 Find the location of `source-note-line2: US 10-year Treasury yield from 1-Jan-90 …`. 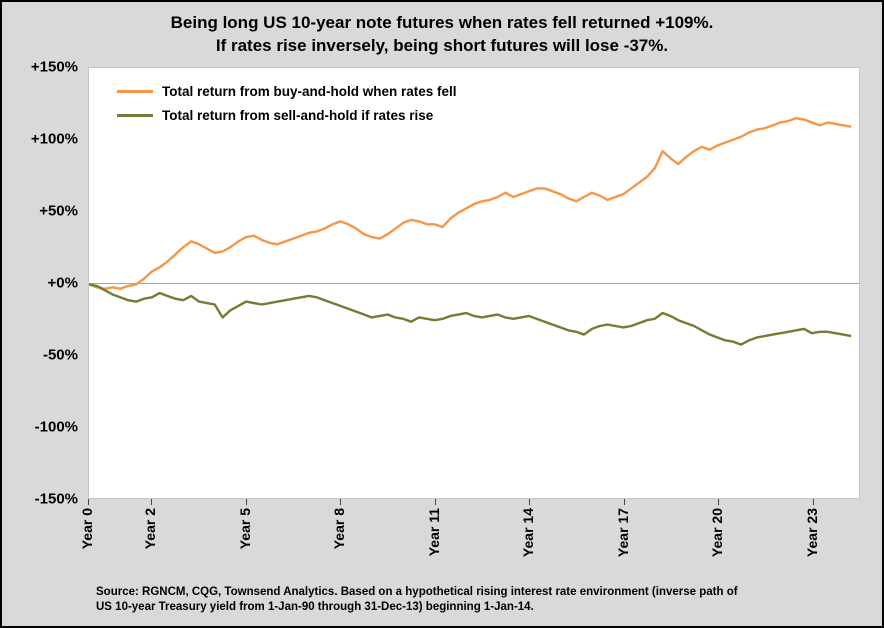

source-note-line2: US 10-year Treasury yield from 1-Jan-90 … is located at coordinates (315, 607).